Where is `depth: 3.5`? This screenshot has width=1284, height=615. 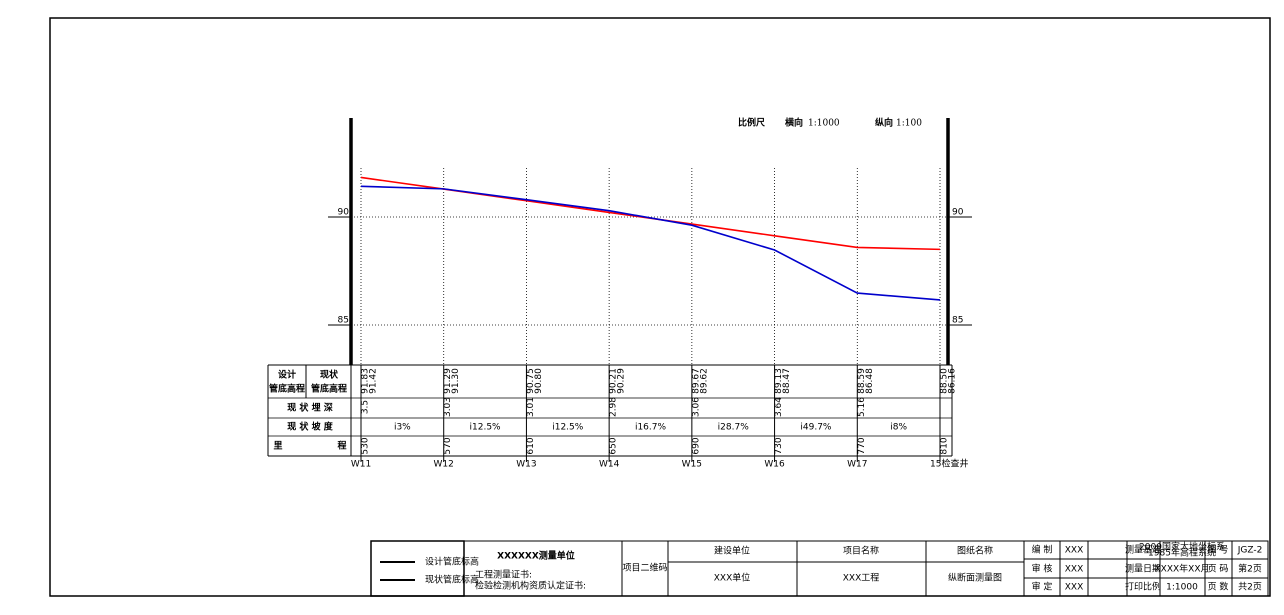
depth: 3.5 is located at coordinates (366, 407).